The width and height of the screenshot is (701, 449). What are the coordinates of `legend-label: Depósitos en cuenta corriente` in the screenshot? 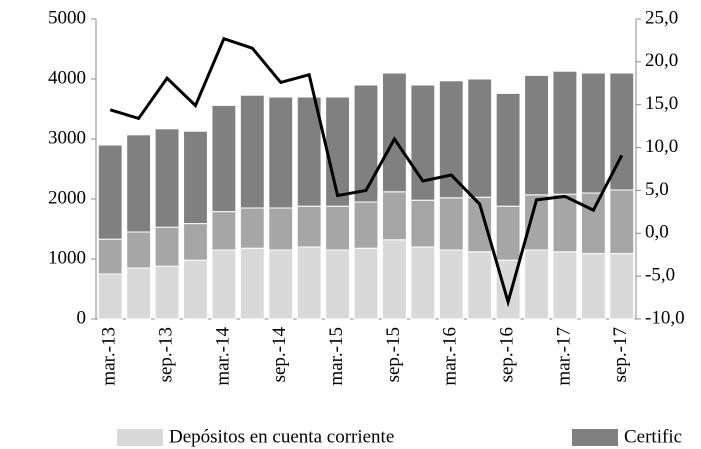 It's located at (281, 436).